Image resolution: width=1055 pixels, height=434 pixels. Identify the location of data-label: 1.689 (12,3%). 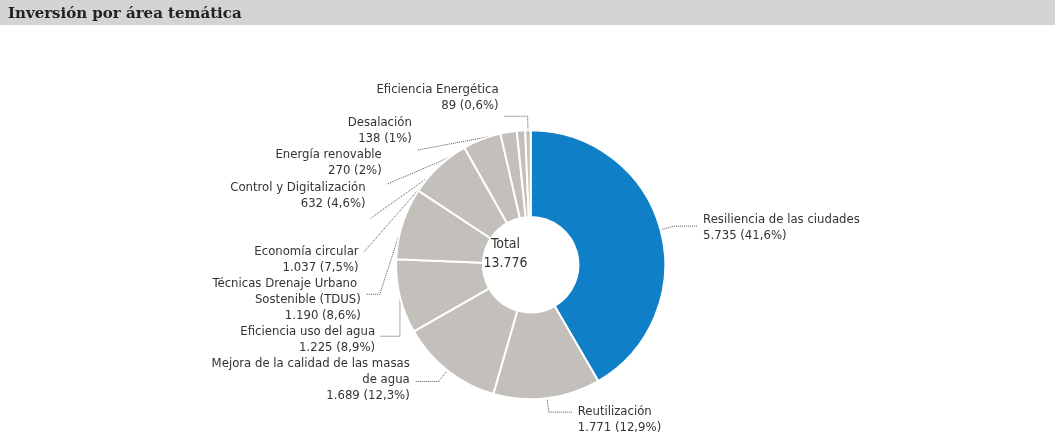
(368, 394).